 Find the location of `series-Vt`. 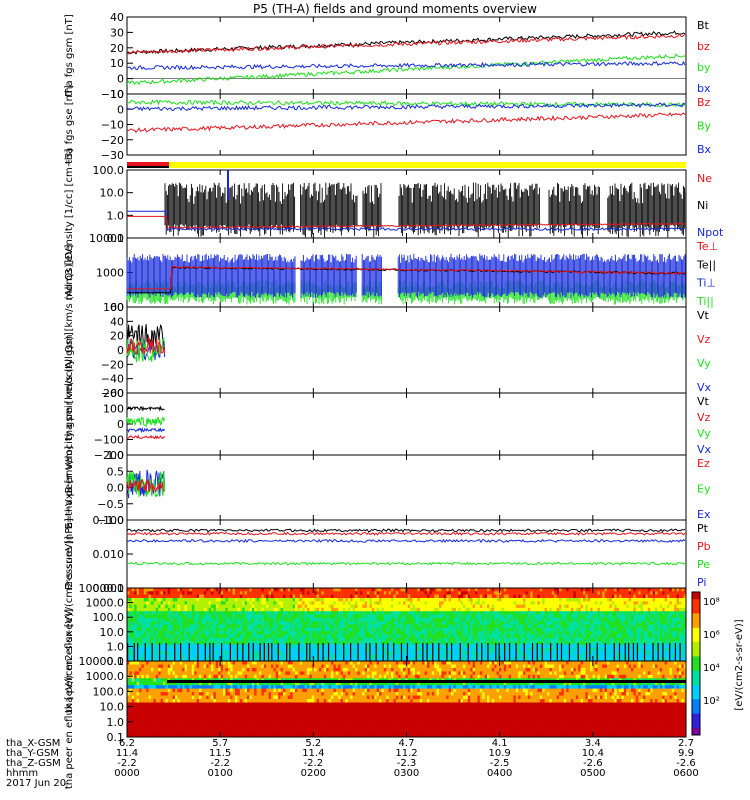

series-Vt is located at coordinates (146, 336).